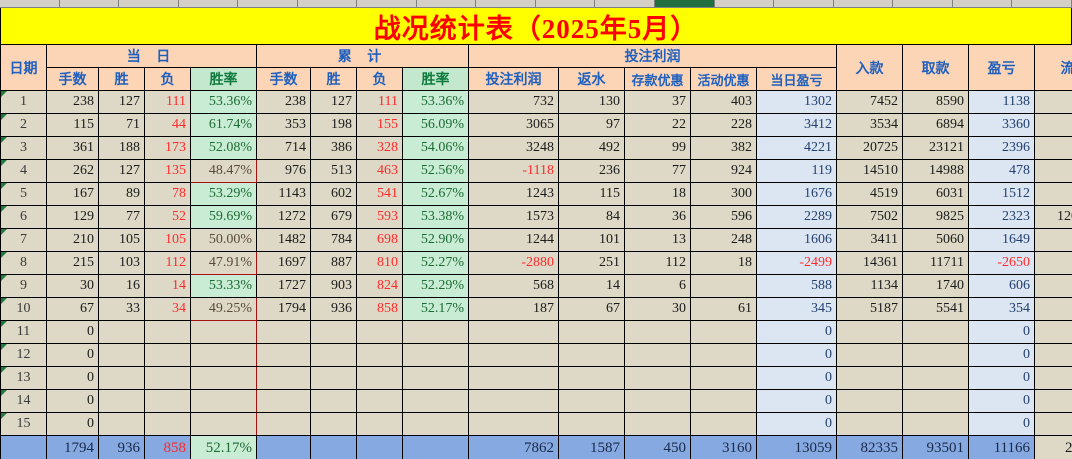 This screenshot has height=459, width=1072. Describe the element at coordinates (513, 194) in the screenshot. I see `cell-betting-profit: 1243` at that location.